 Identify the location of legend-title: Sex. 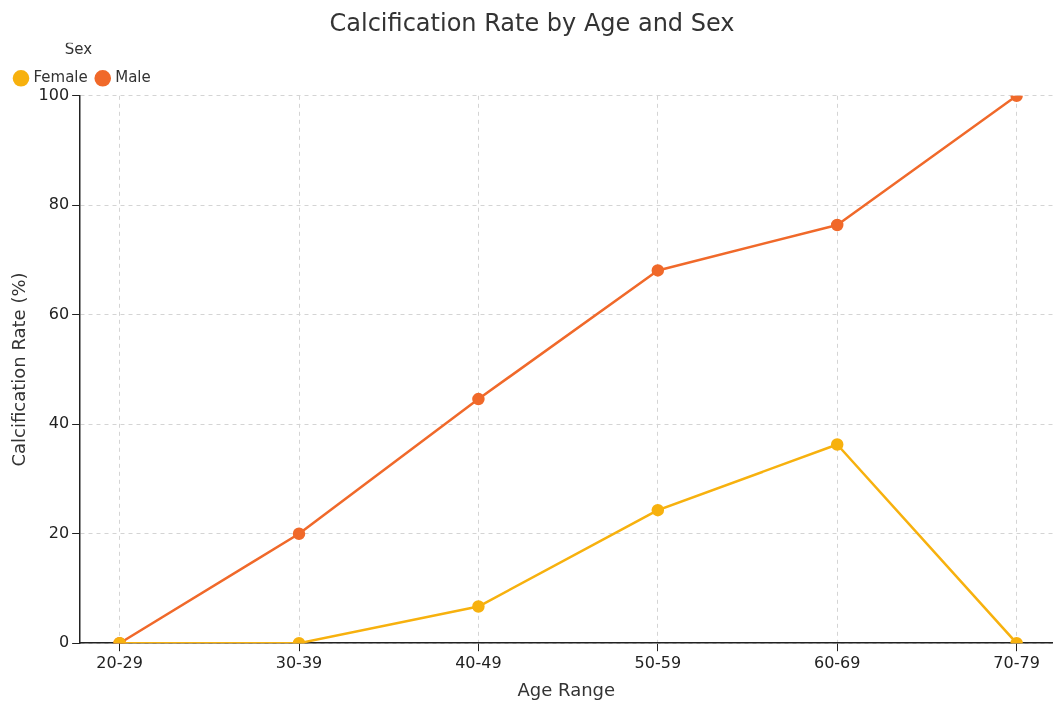
(78, 49).